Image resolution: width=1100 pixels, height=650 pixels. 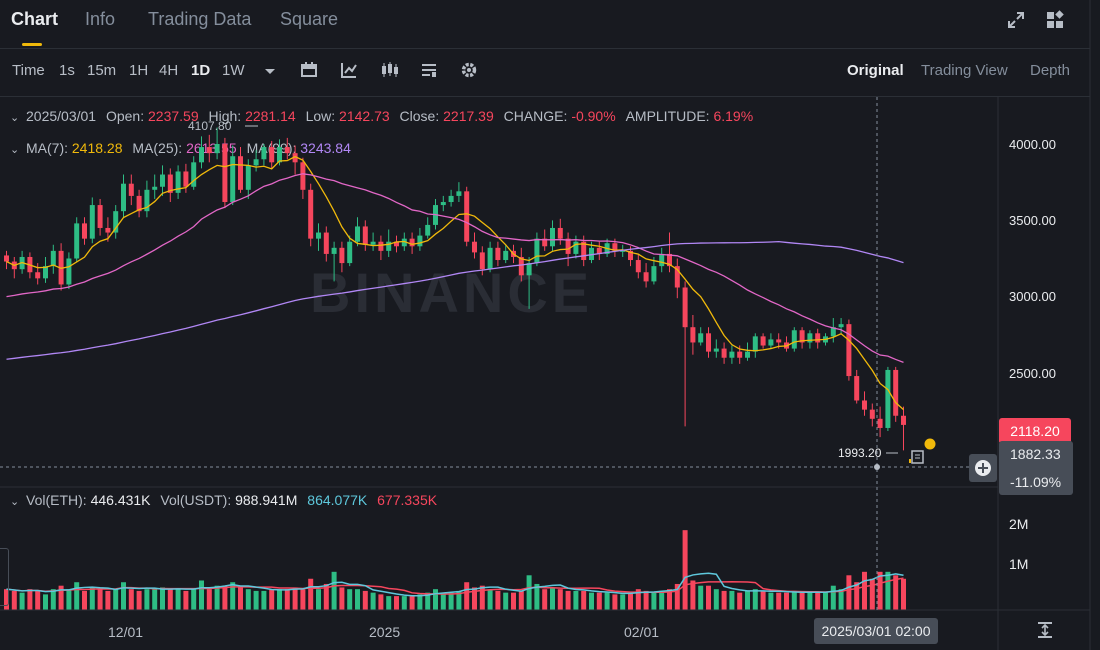 What do you see at coordinates (350, 71) in the screenshot?
I see `indicators-icon` at bounding box center [350, 71].